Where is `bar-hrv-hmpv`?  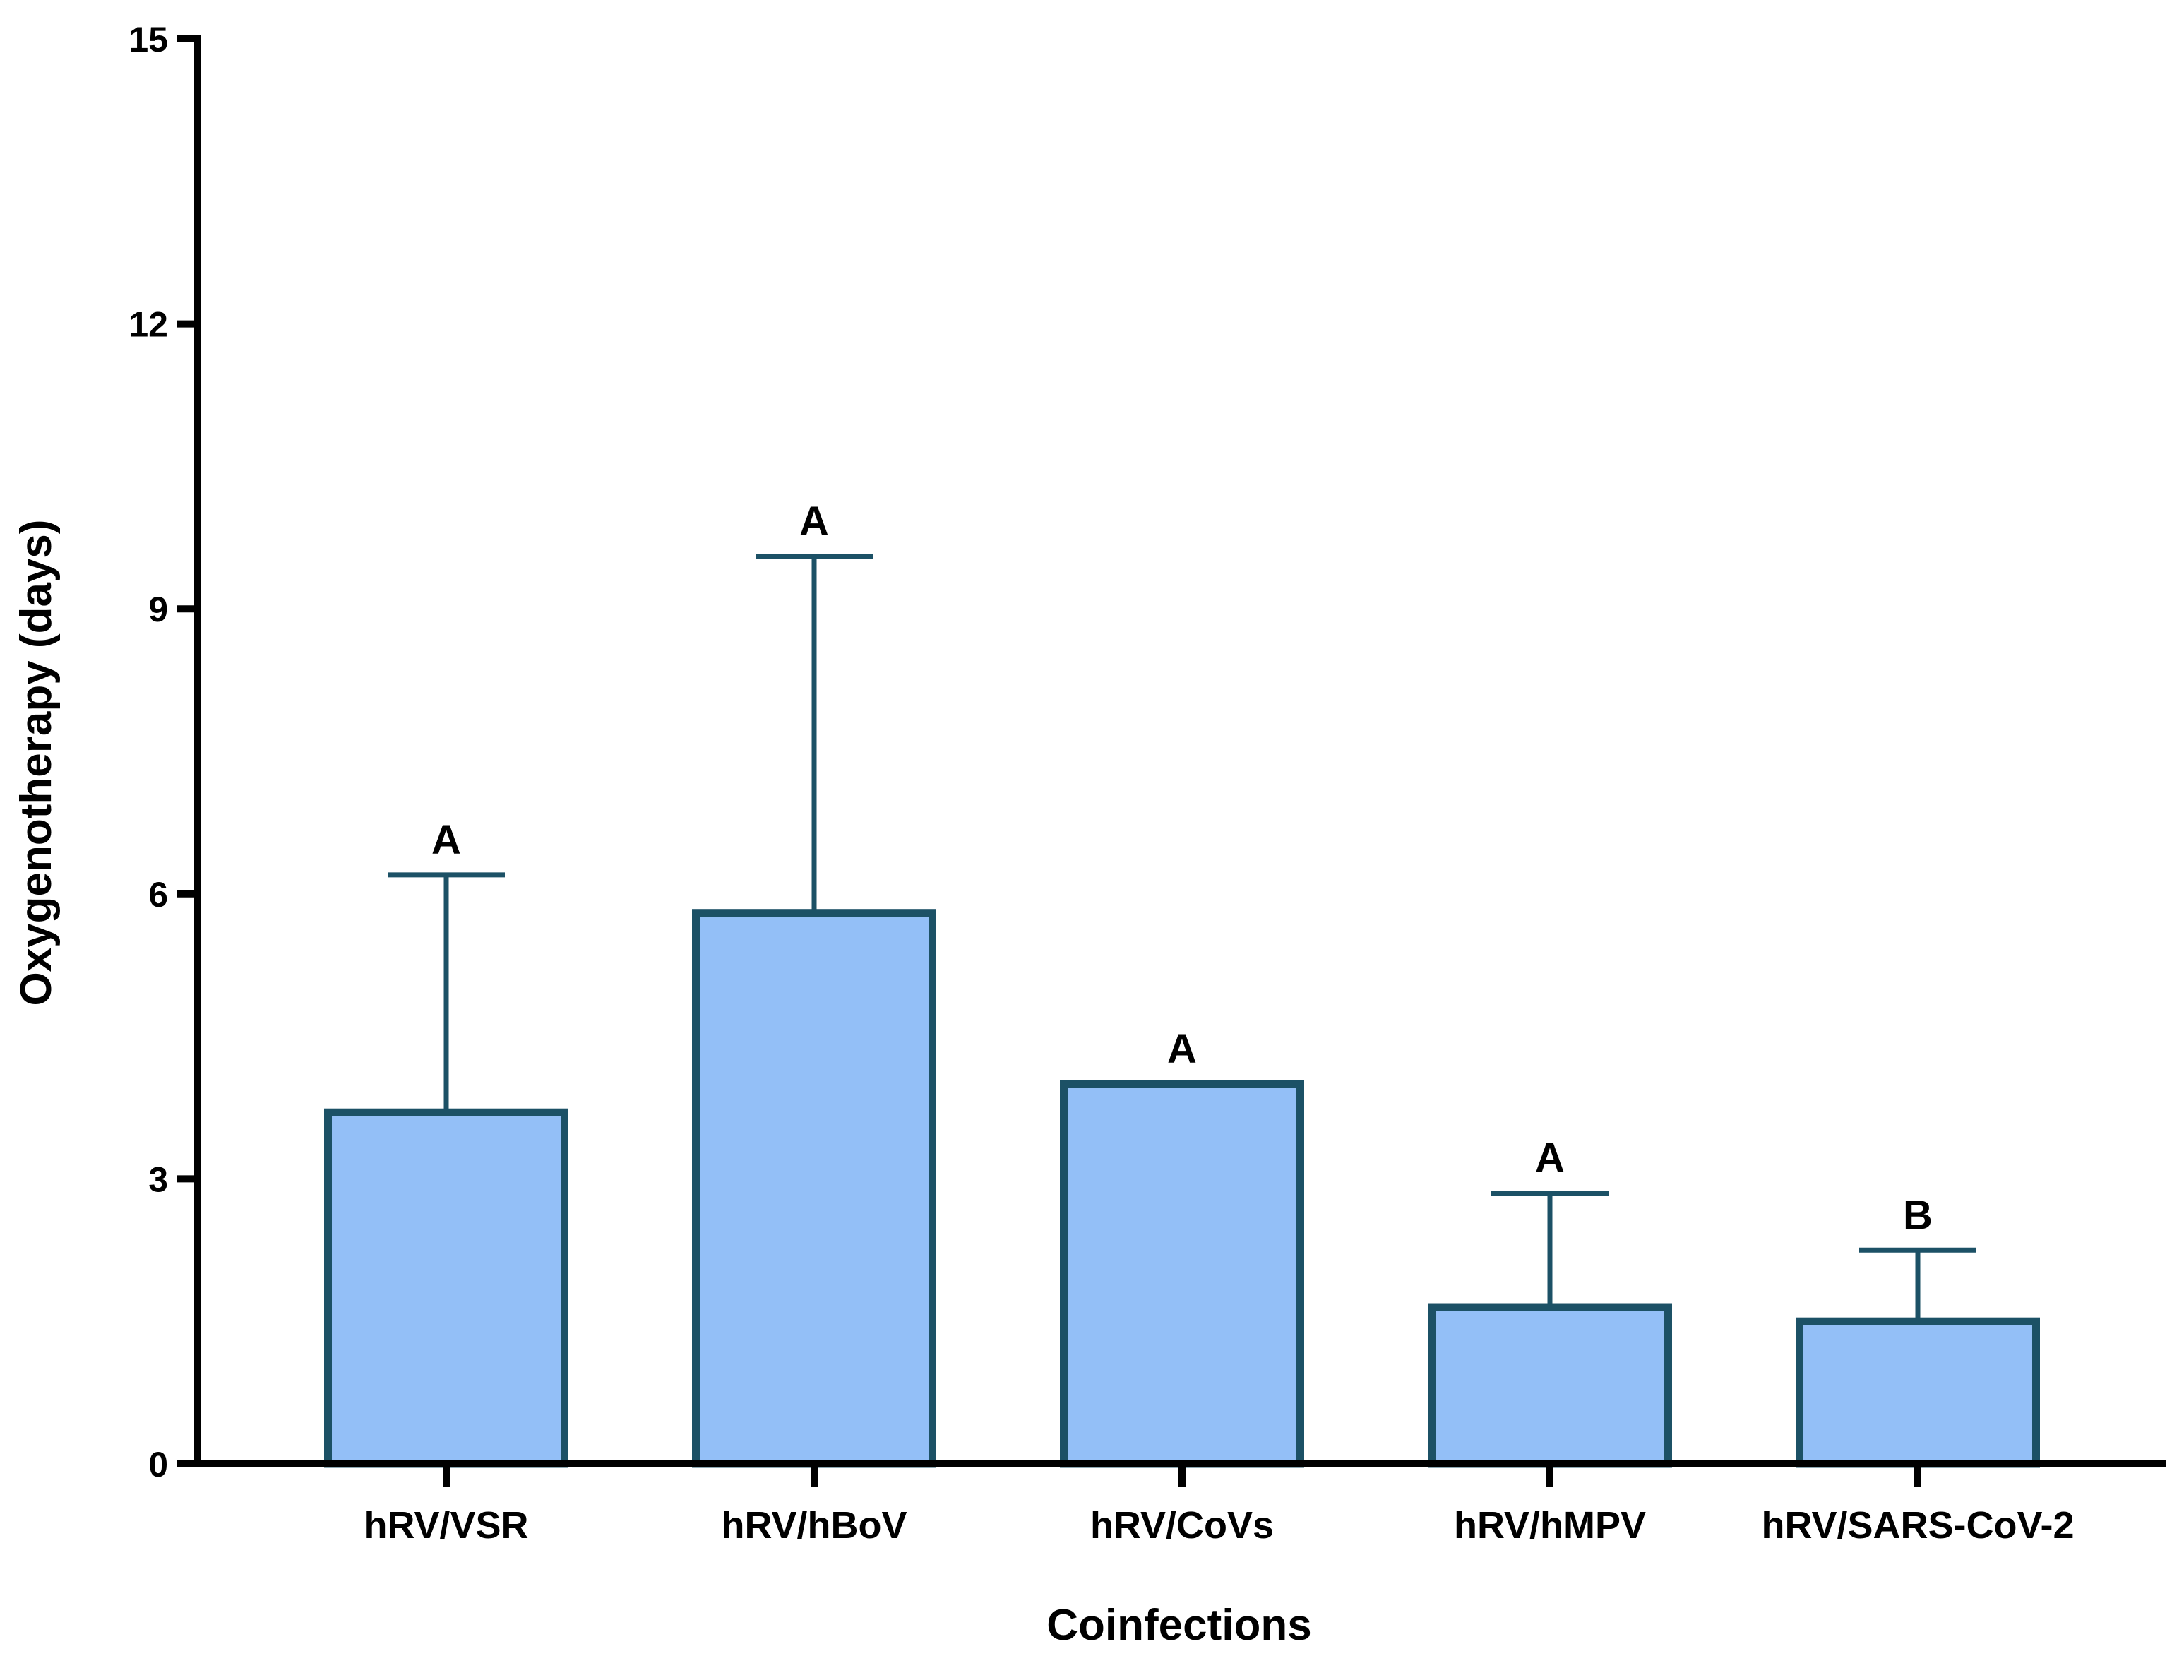
bar-hrv-hmpv is located at coordinates (1550, 1385).